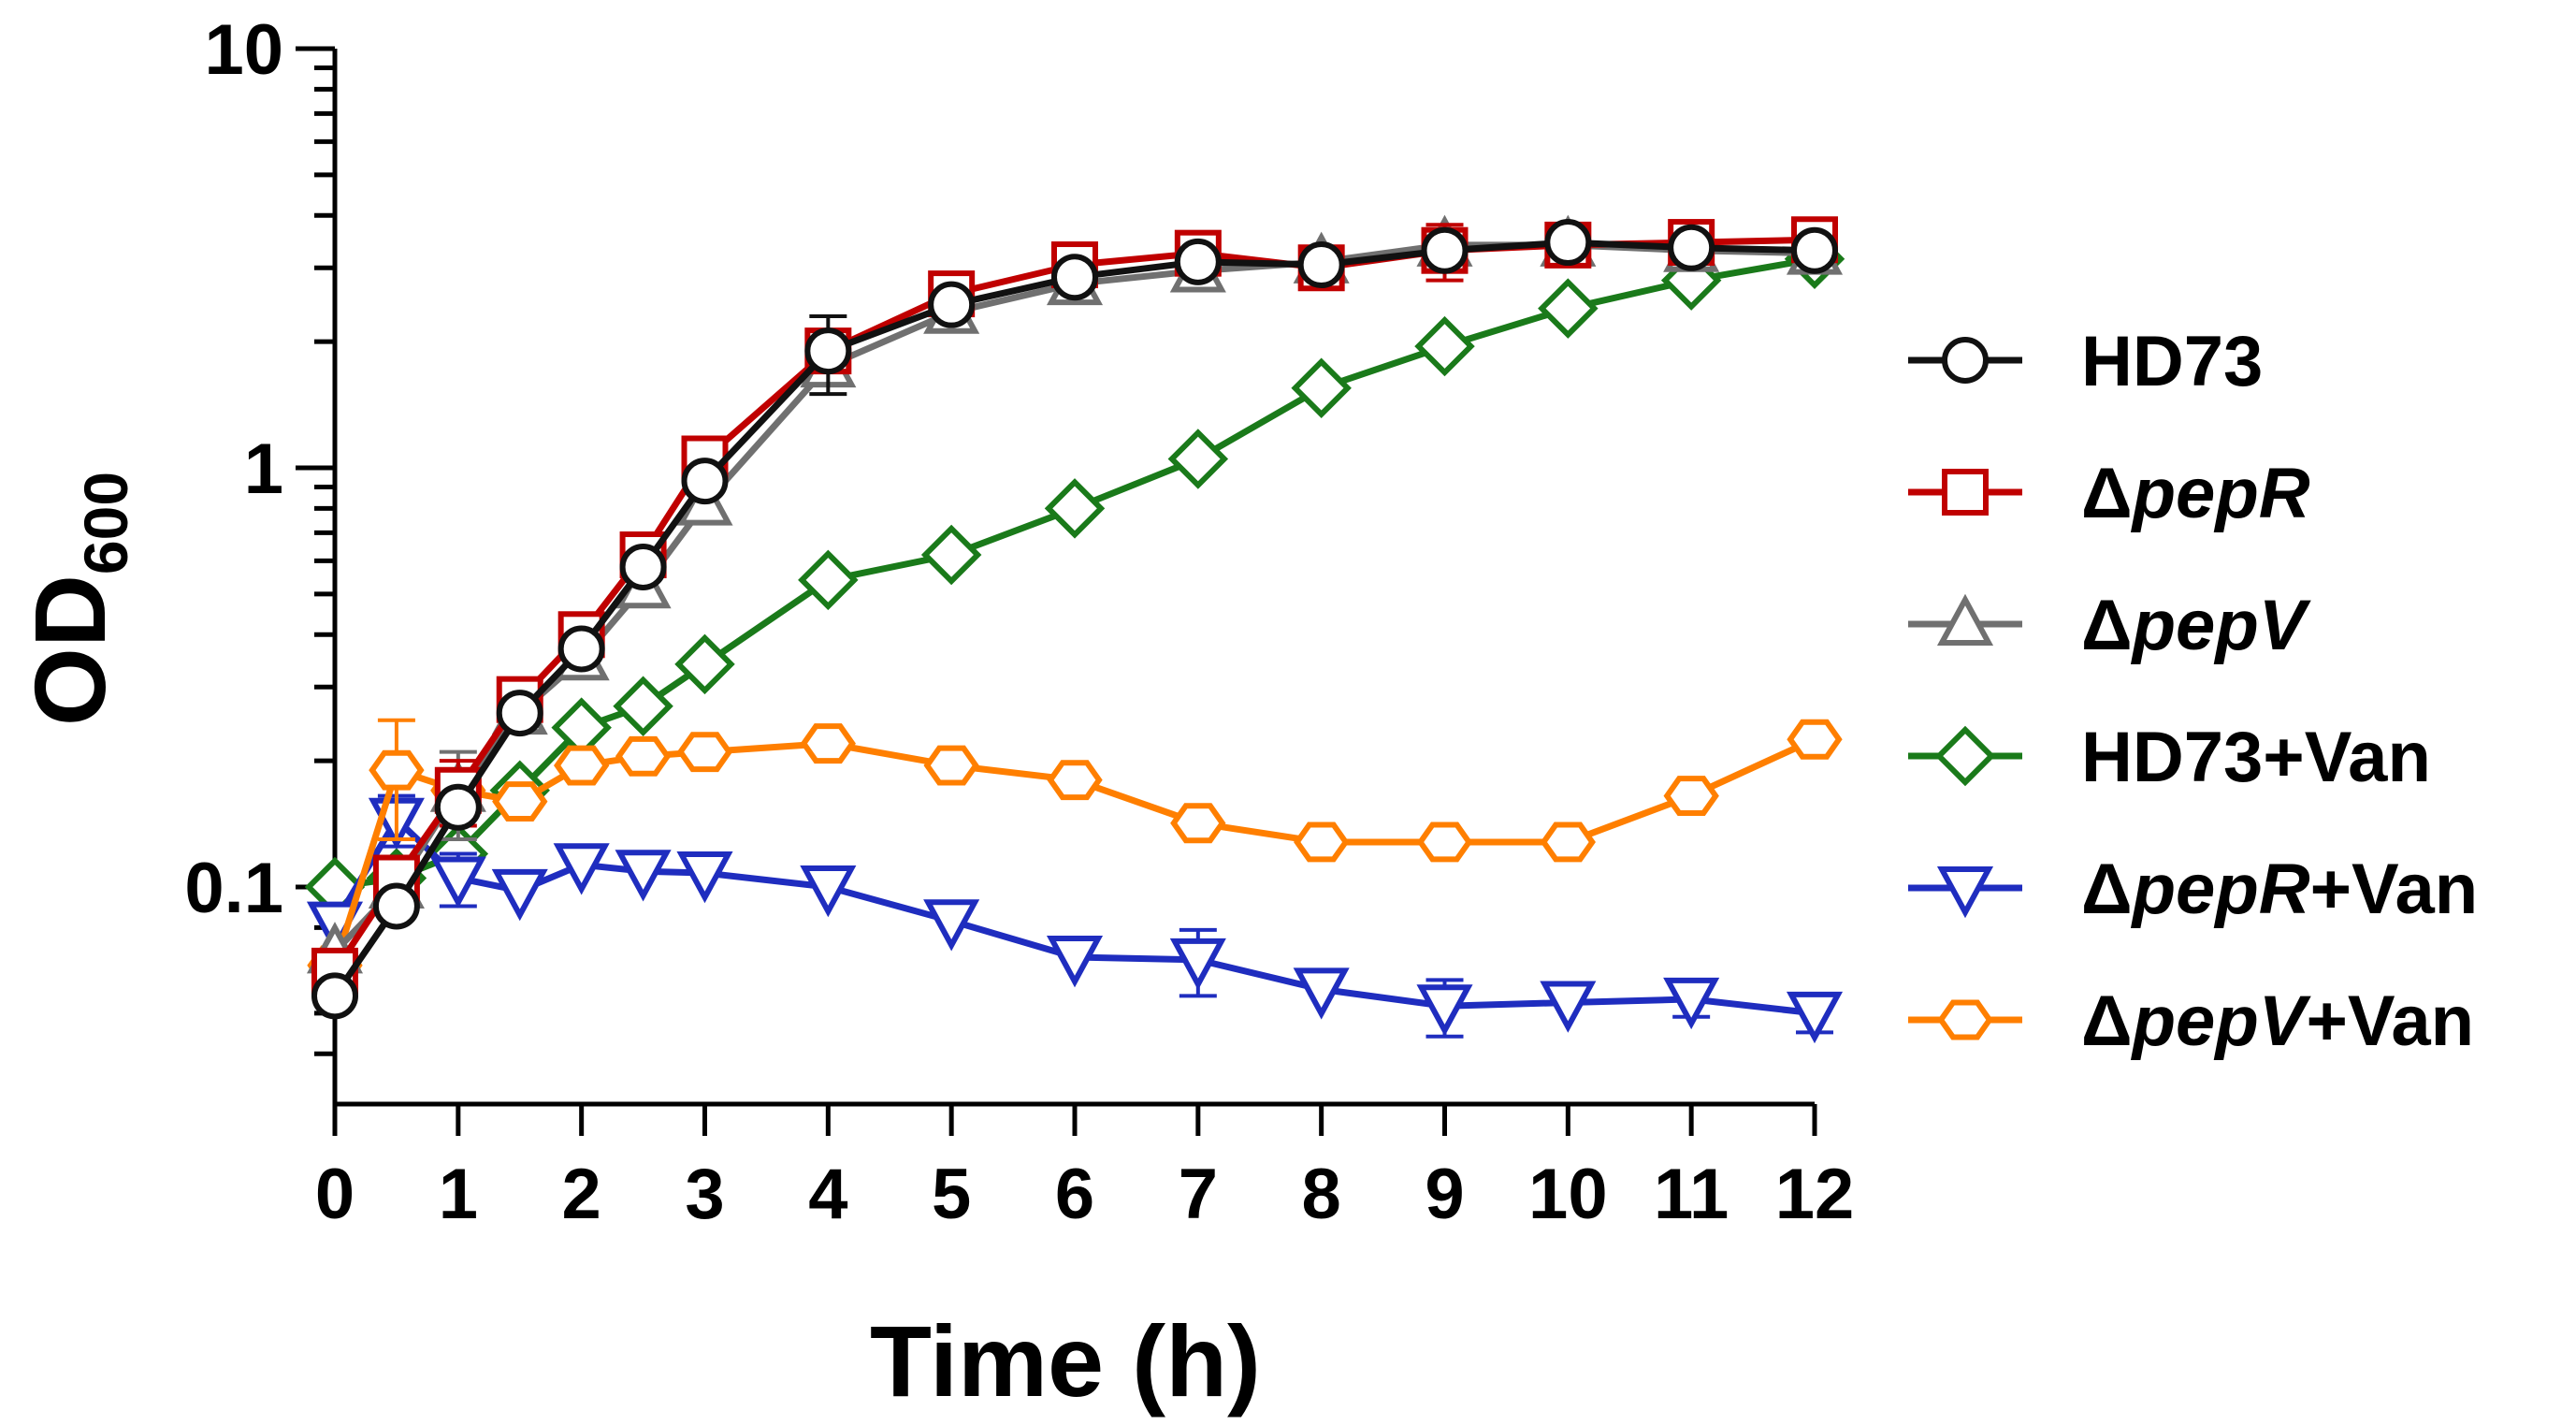 The height and width of the screenshot is (1425, 2576). What do you see at coordinates (1321, 1195) in the screenshot?
I see `x-tick-label: 8` at bounding box center [1321, 1195].